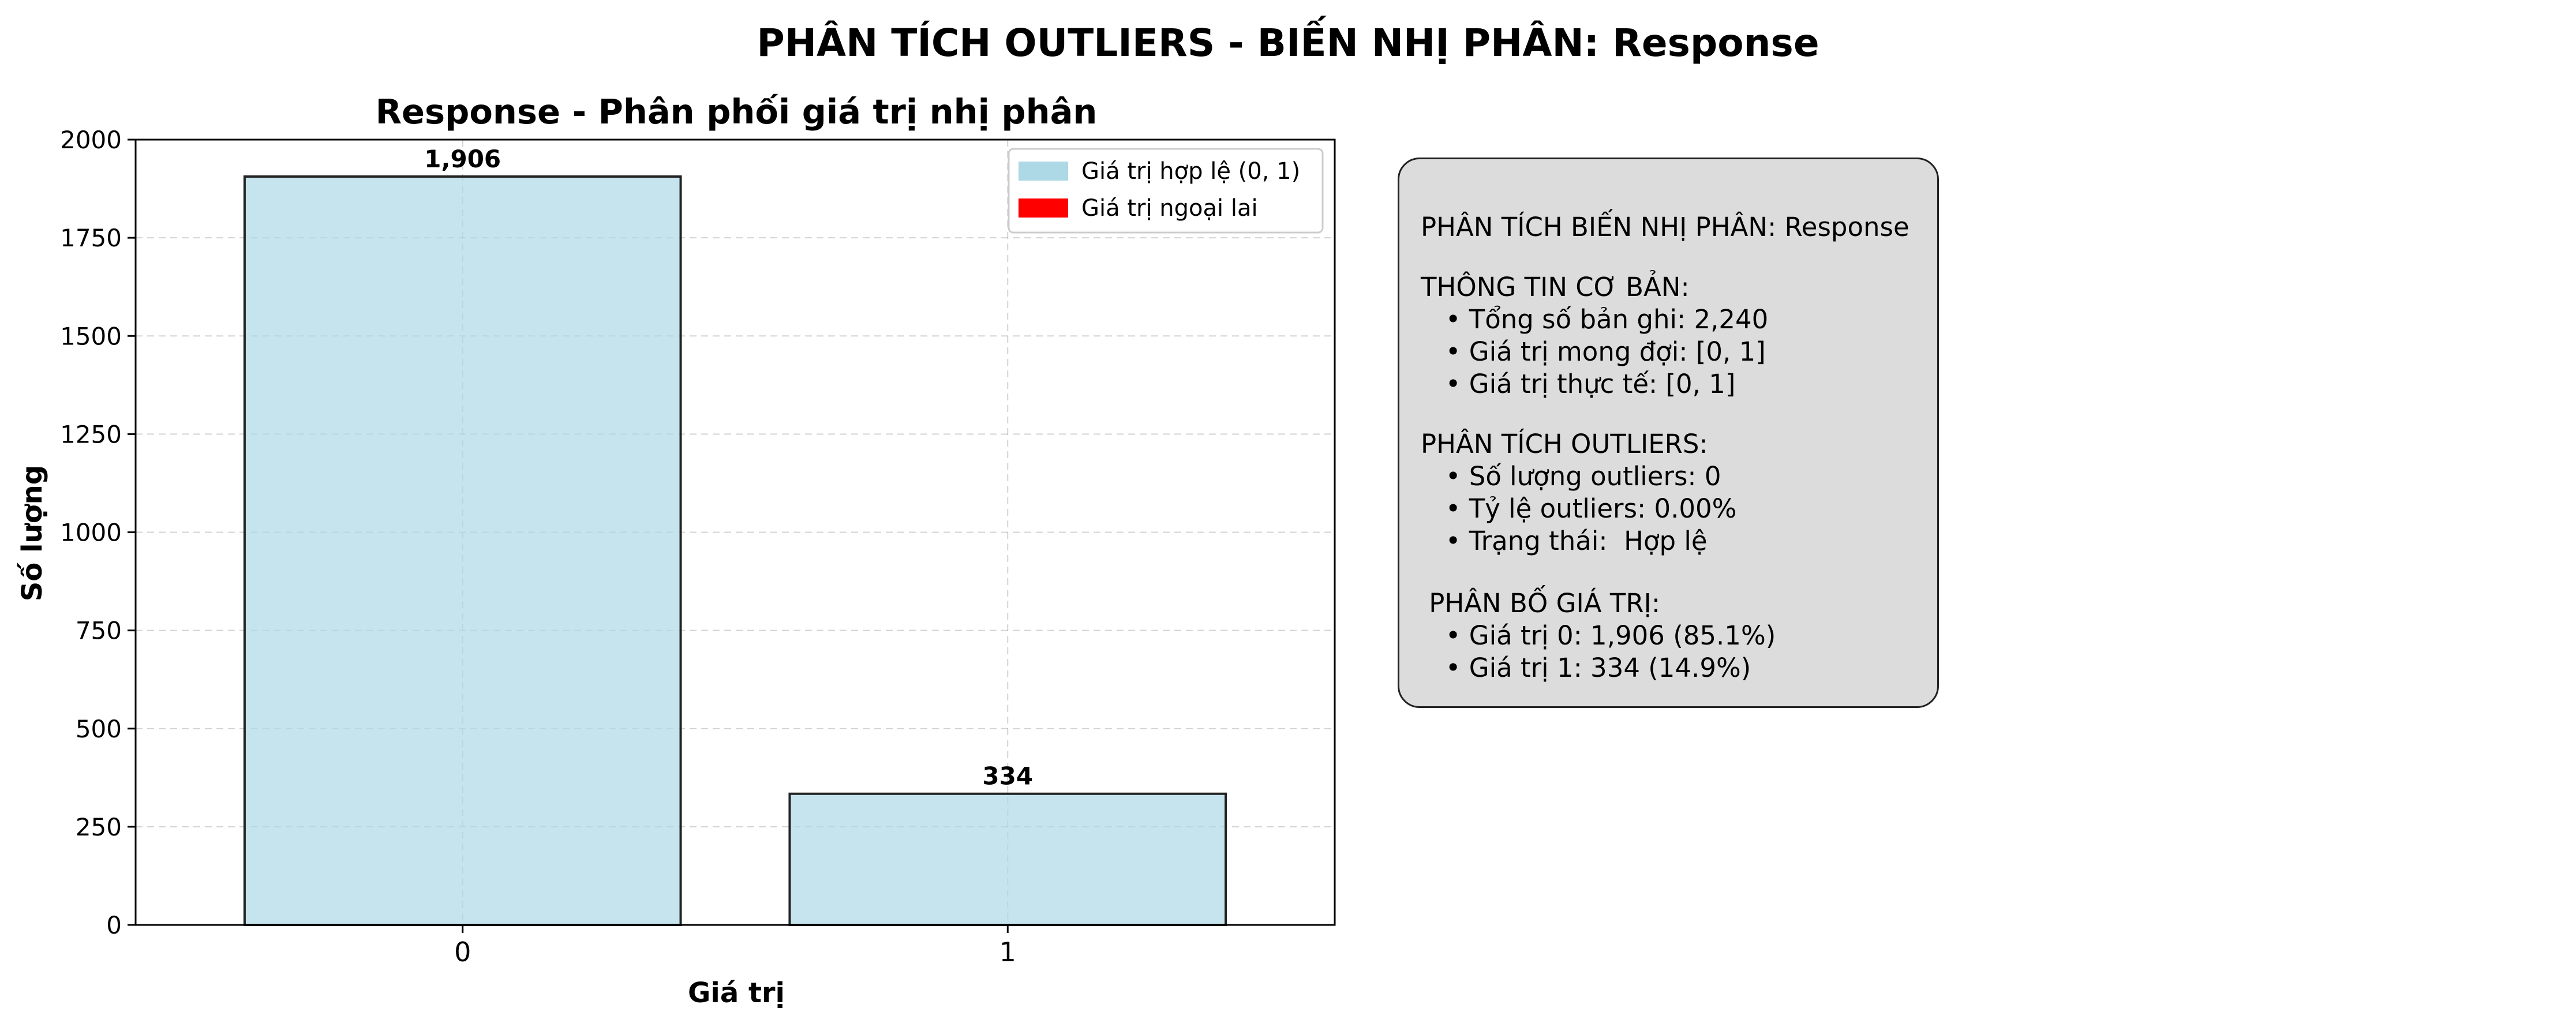 This screenshot has height=1023, width=2576. What do you see at coordinates (91, 336) in the screenshot?
I see `y-tick-label: 1500` at bounding box center [91, 336].